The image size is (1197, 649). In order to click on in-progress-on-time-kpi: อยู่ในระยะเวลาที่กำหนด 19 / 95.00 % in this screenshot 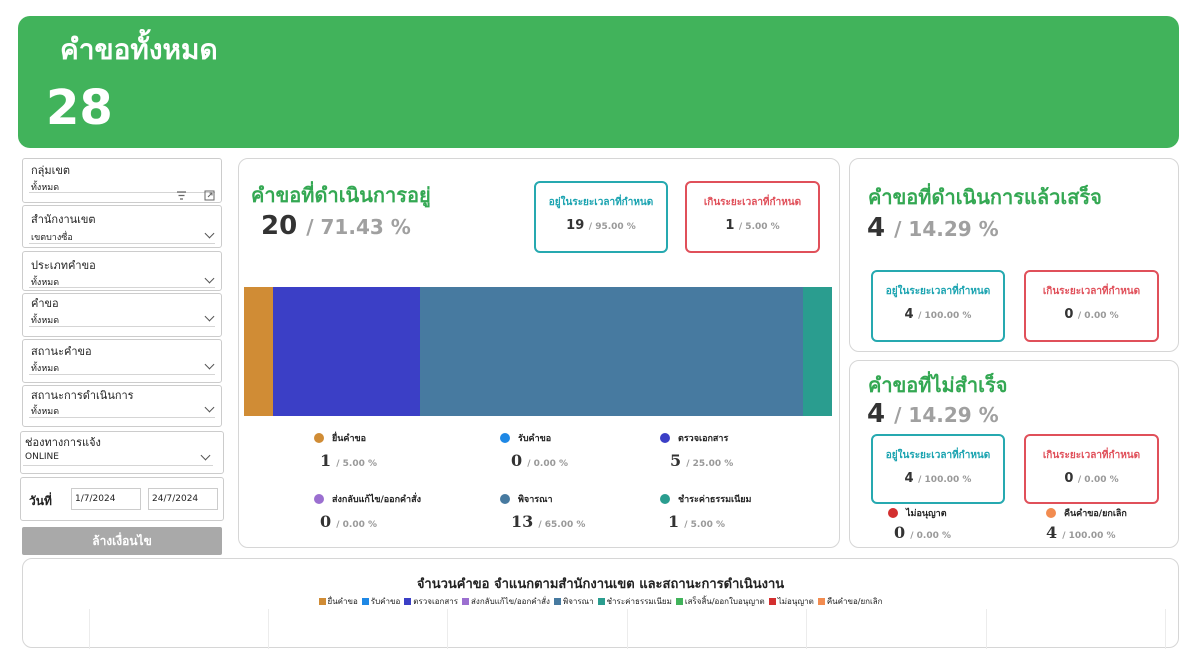, I will do `click(601, 217)`.